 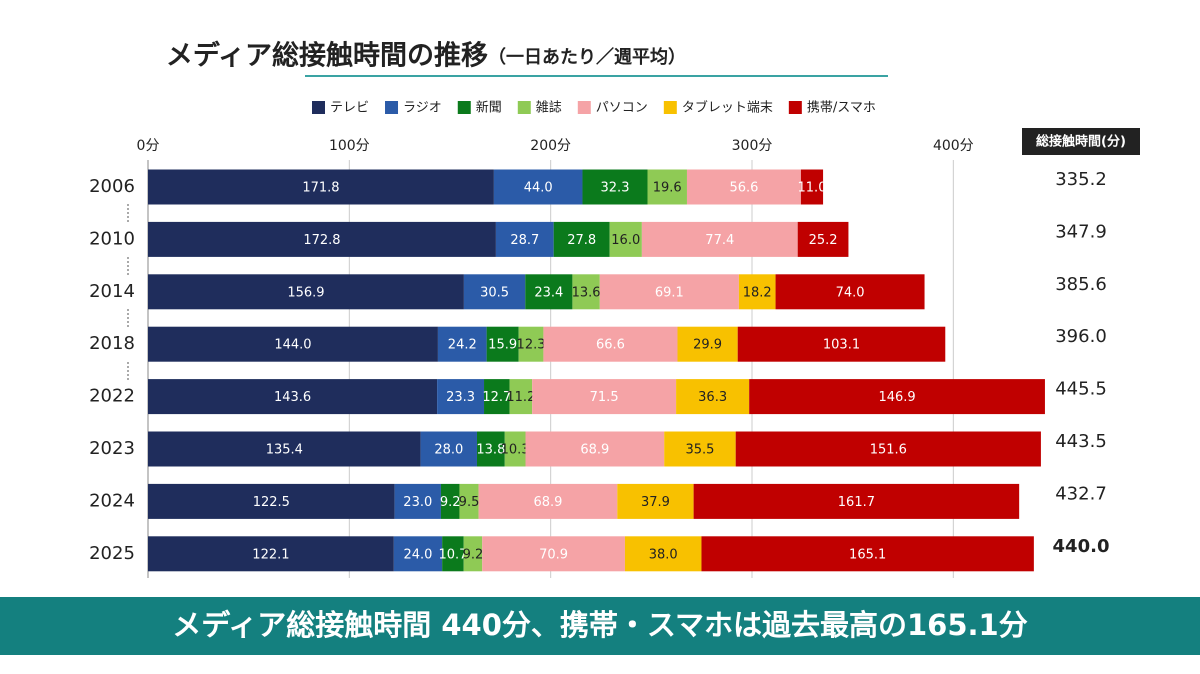 What do you see at coordinates (1081, 441) in the screenshot?
I see `total-label: 443.5` at bounding box center [1081, 441].